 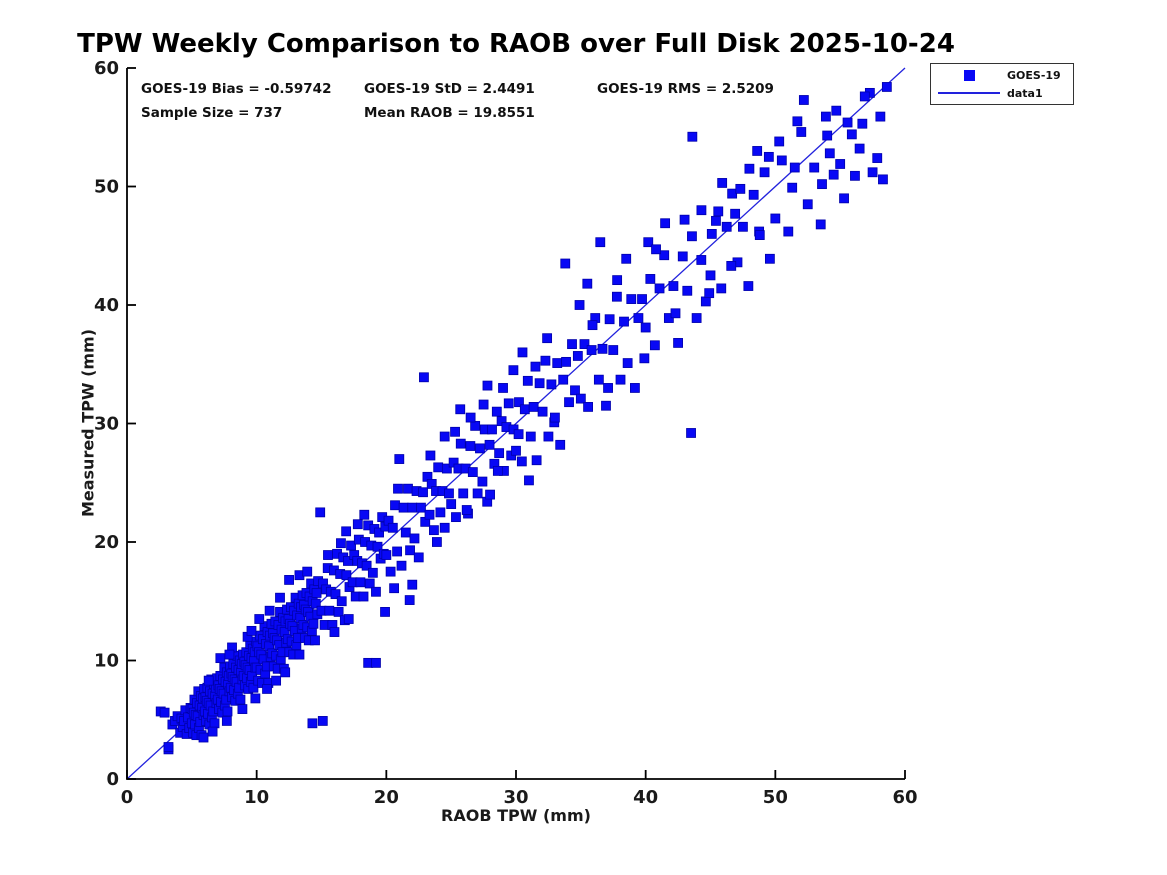 What do you see at coordinates (106, 68) in the screenshot?
I see `y-tick-label: 60` at bounding box center [106, 68].